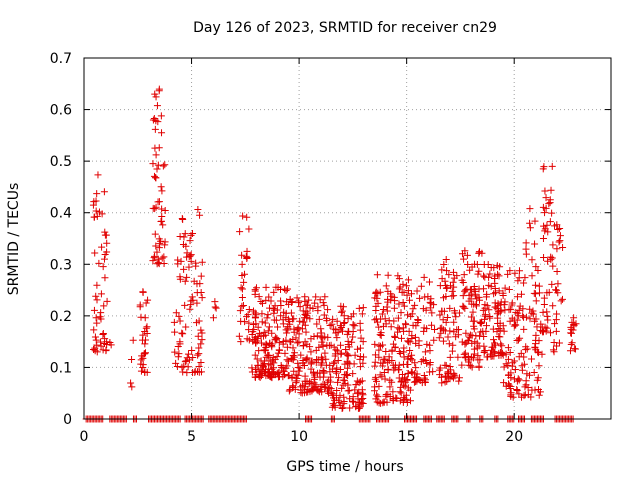 The width and height of the screenshot is (640, 480). What do you see at coordinates (344, 467) in the screenshot?
I see `x-axis-label: GPS time / hours` at bounding box center [344, 467].